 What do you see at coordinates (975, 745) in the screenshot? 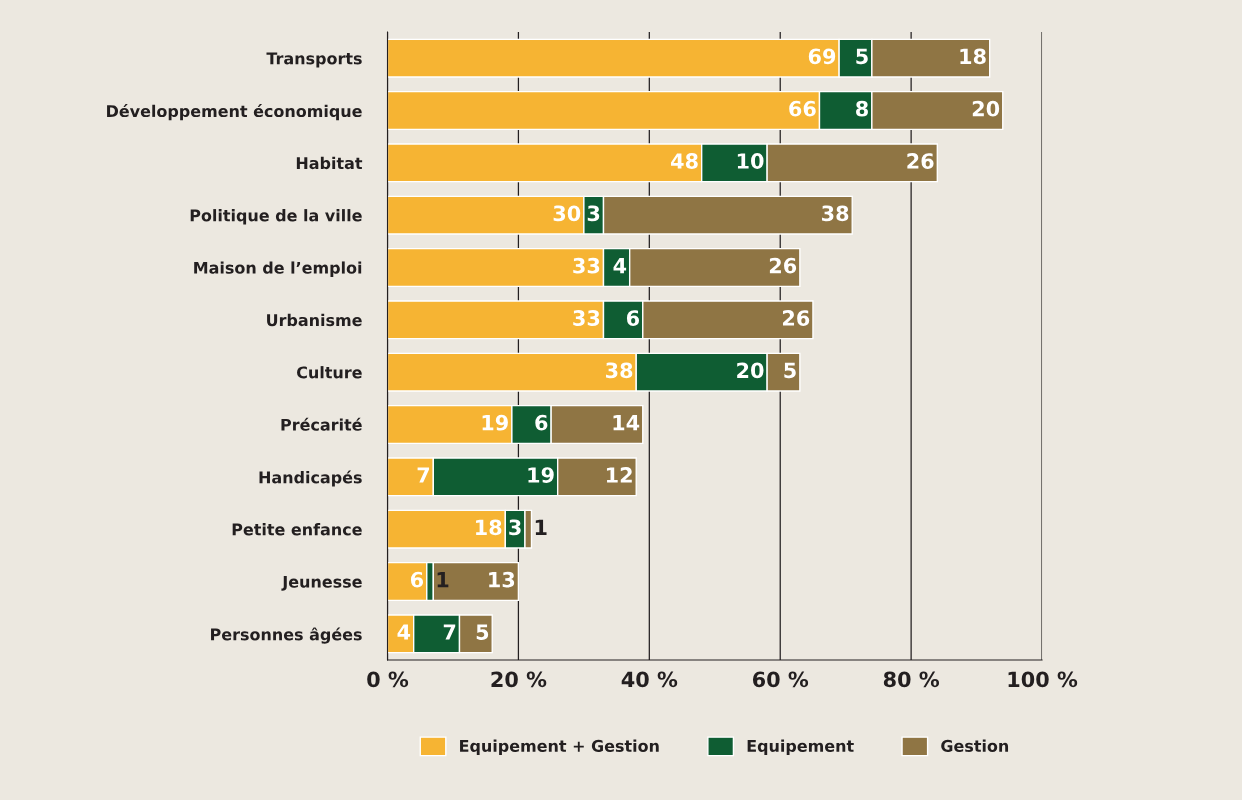
I see `legend-label: Gestion` at bounding box center [975, 745].